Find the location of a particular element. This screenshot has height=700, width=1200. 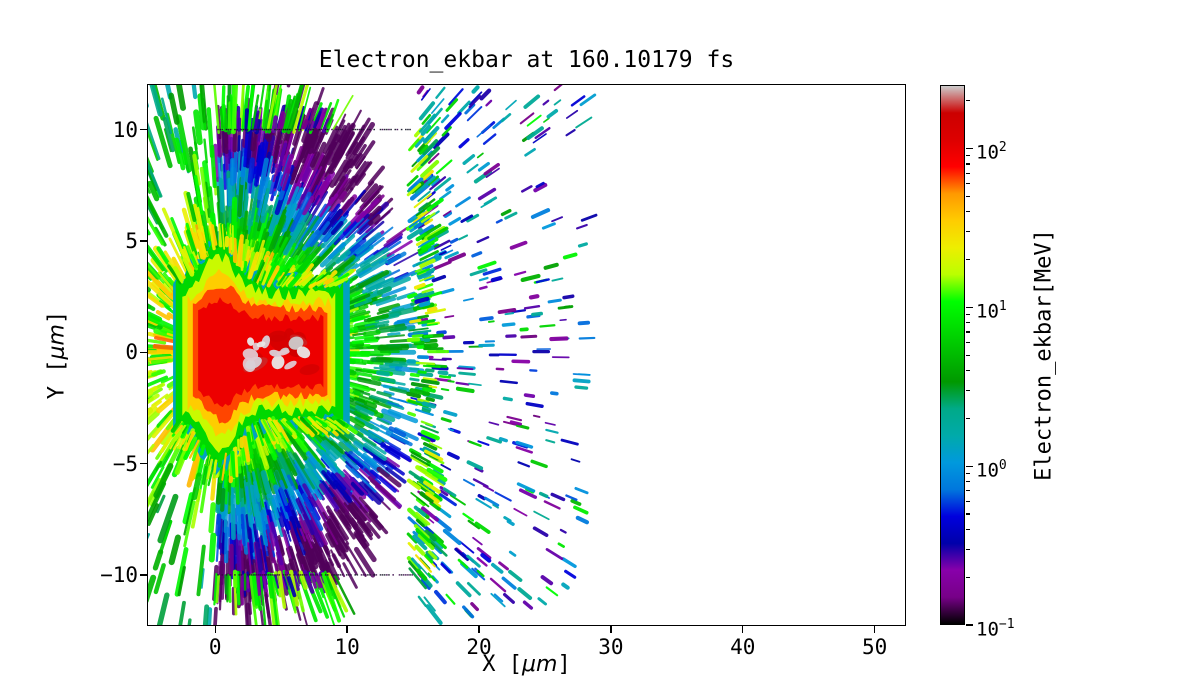

x-tick-label: 20 is located at coordinates (479, 647).